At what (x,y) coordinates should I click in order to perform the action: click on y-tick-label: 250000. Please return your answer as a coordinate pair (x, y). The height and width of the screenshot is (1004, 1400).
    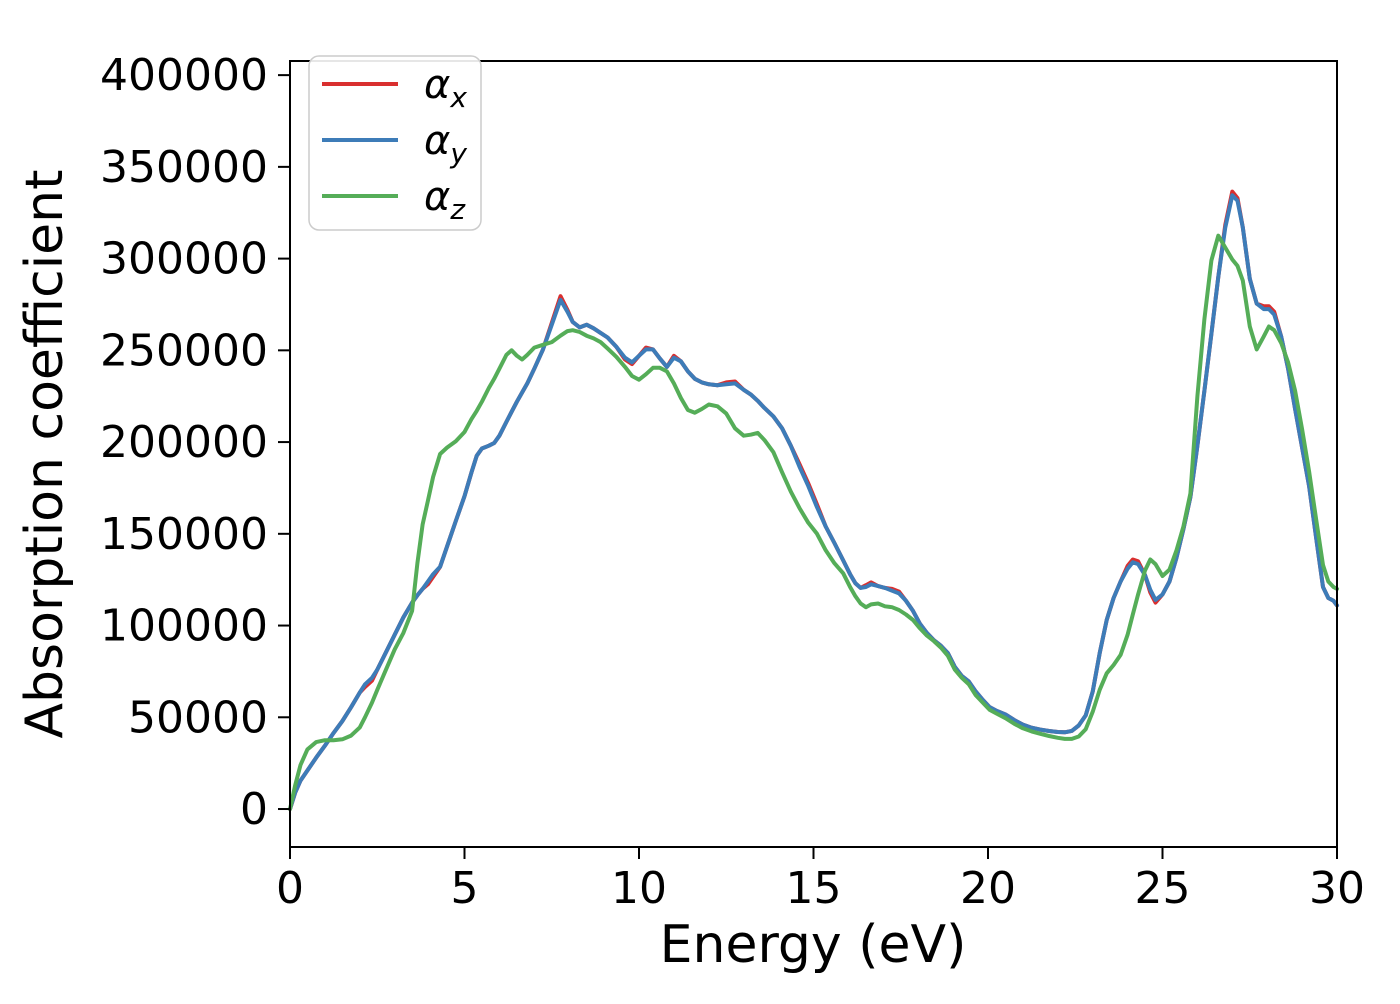
    Looking at the image, I should click on (184, 350).